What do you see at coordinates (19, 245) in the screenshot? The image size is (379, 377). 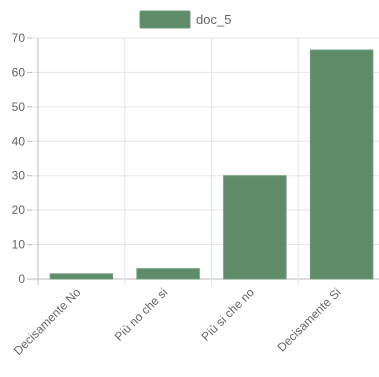 I see `y-tick-label: 10` at bounding box center [19, 245].